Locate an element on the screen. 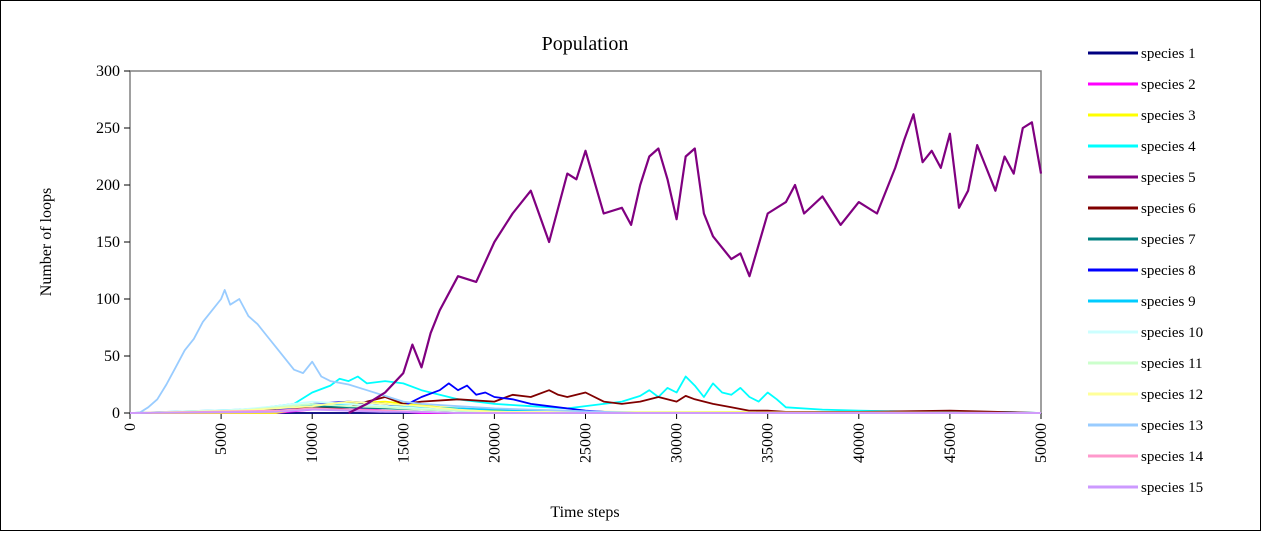 The height and width of the screenshot is (535, 1261). y-tick-label: 200 is located at coordinates (108, 185).